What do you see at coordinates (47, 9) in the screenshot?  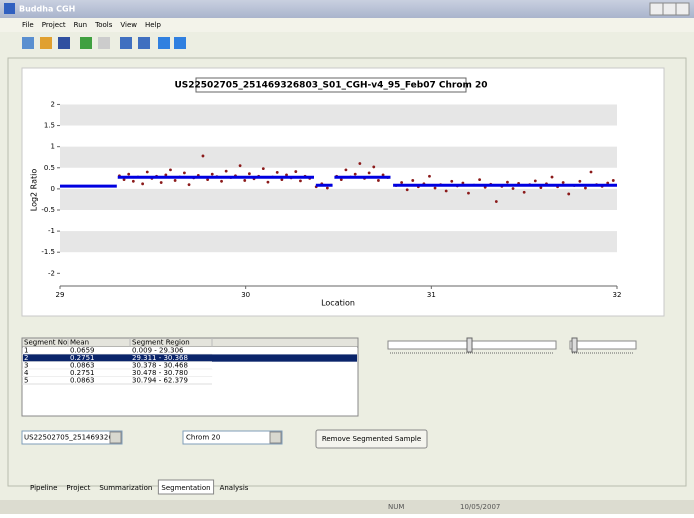 I see `window-title: Buddha CGH` at bounding box center [47, 9].